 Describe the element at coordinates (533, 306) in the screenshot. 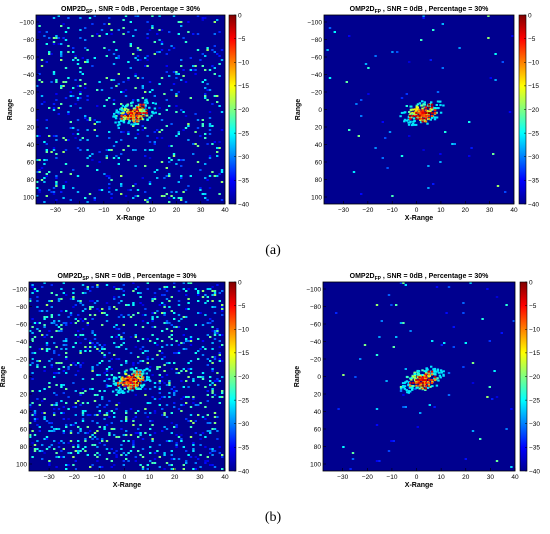

I see `colorbar-tick-label: −5` at that location.